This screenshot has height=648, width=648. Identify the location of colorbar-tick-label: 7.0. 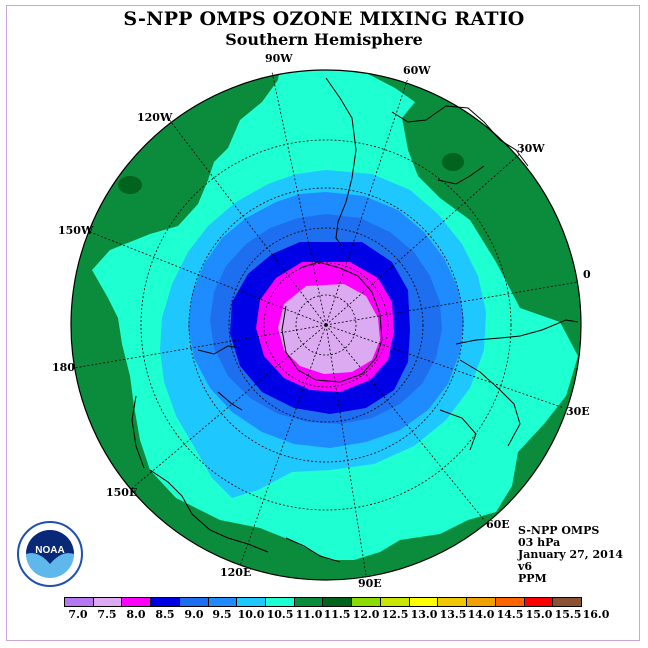
(78, 614).